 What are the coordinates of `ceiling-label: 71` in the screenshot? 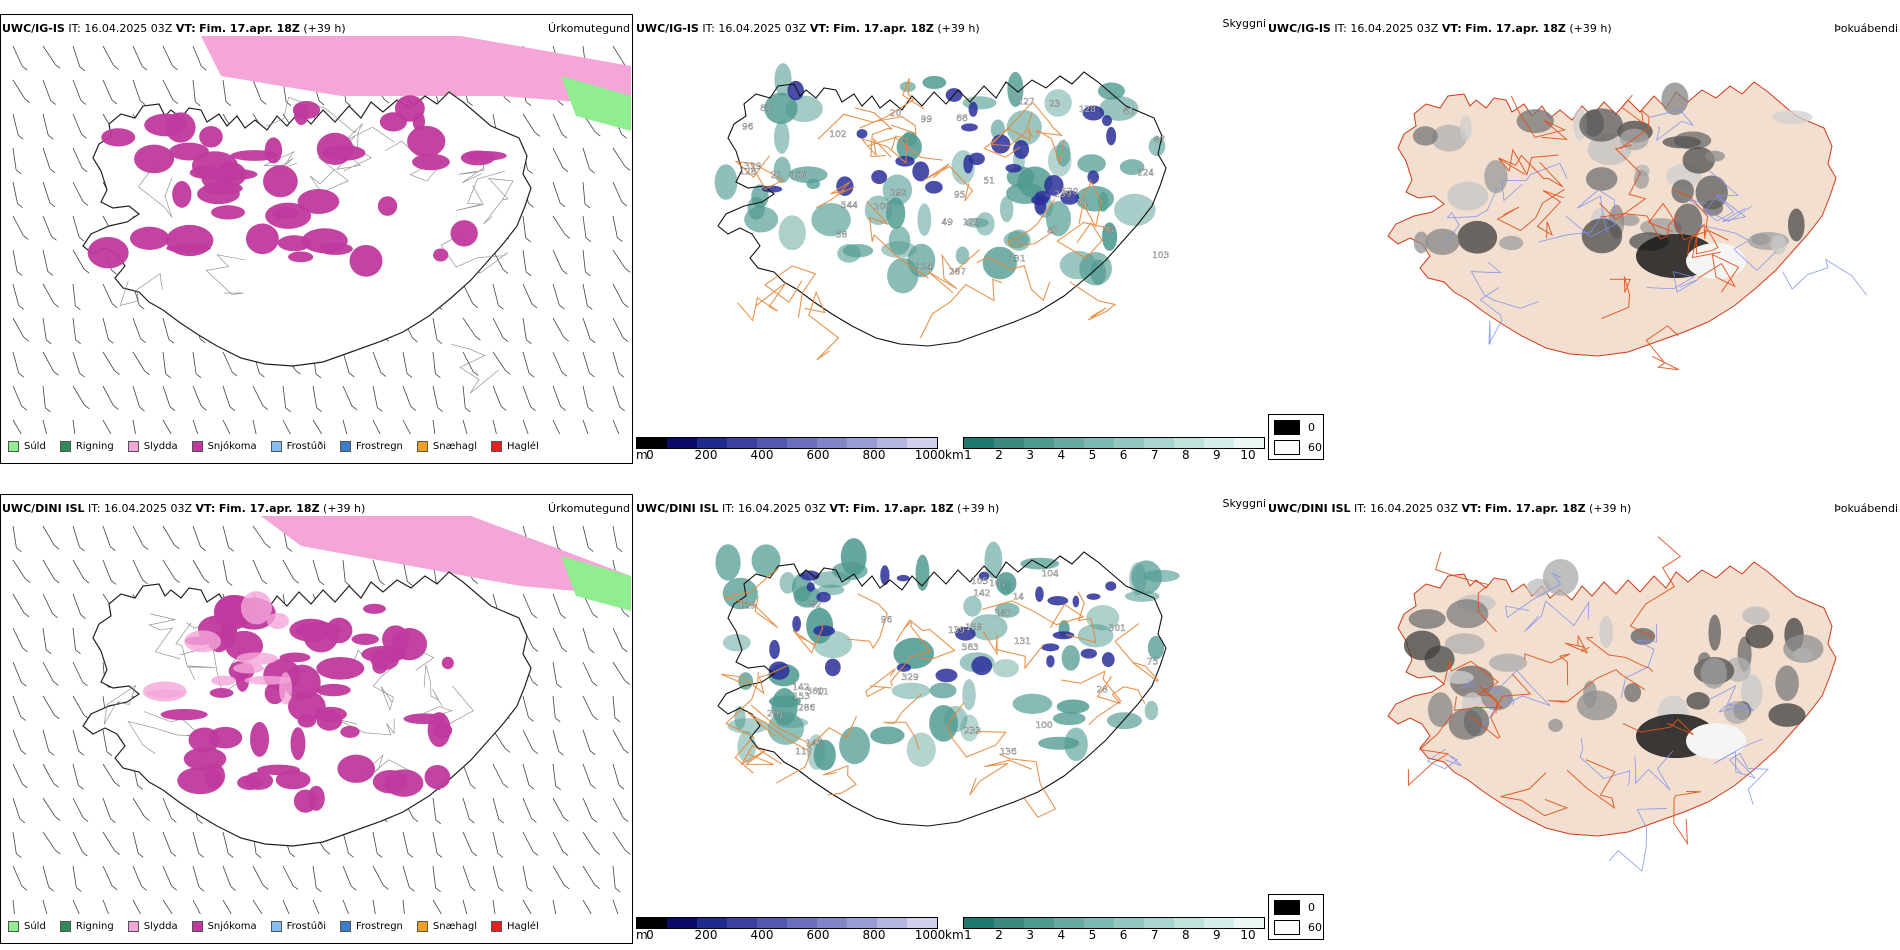 It's located at (1082, 203).